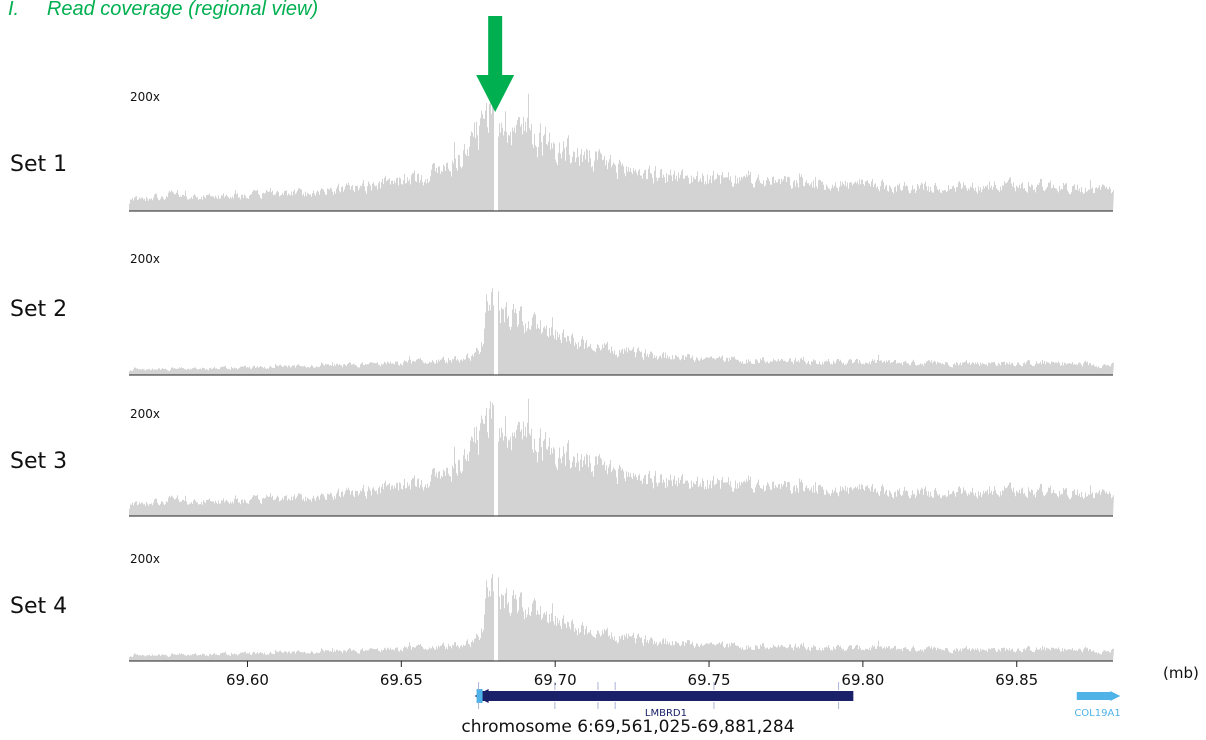  I want to click on gene-strand-arrow, so click(1115, 696).